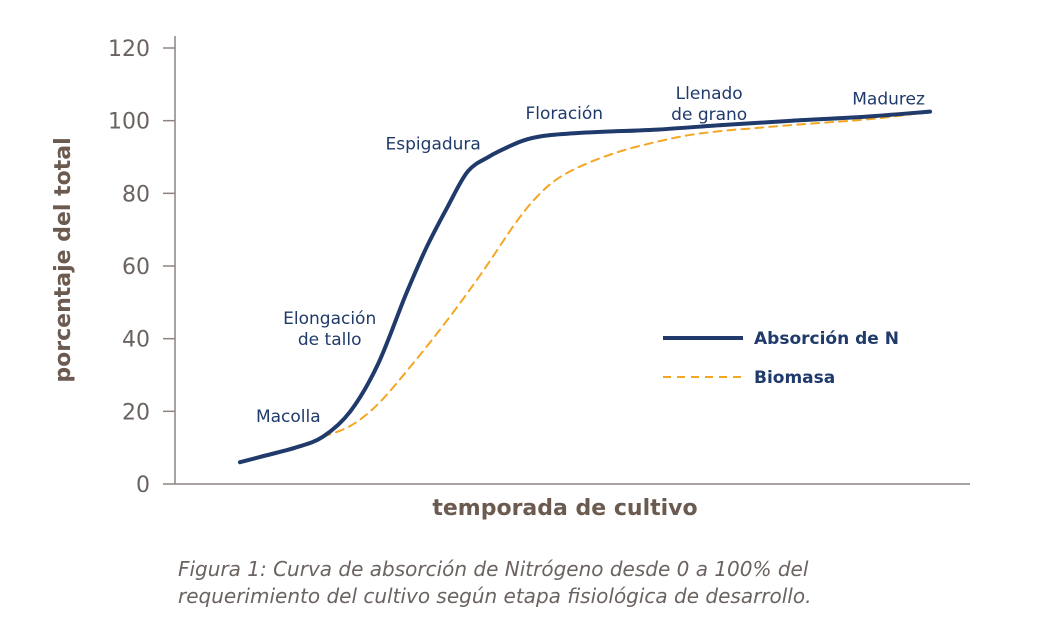 Image resolution: width=1053 pixels, height=630 pixels. Describe the element at coordinates (143, 485) in the screenshot. I see `y-tick-label: 0` at that location.